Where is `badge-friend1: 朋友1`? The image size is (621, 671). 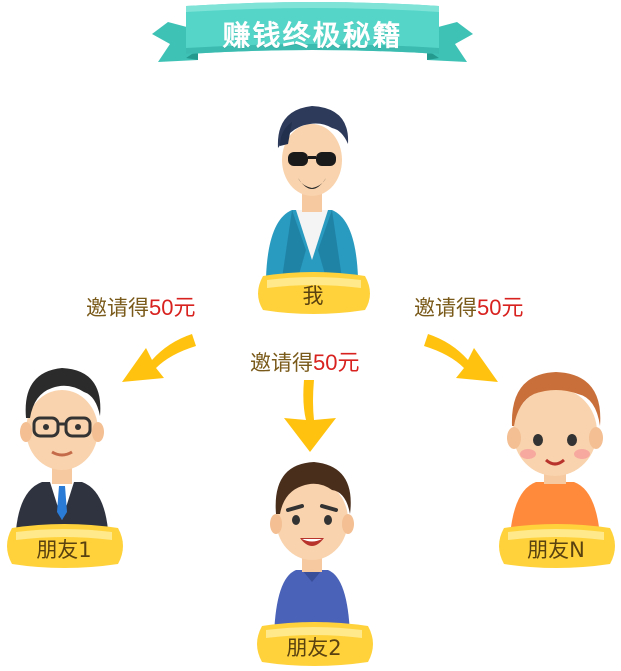 badge-friend1: 朋友1 is located at coordinates (64, 546).